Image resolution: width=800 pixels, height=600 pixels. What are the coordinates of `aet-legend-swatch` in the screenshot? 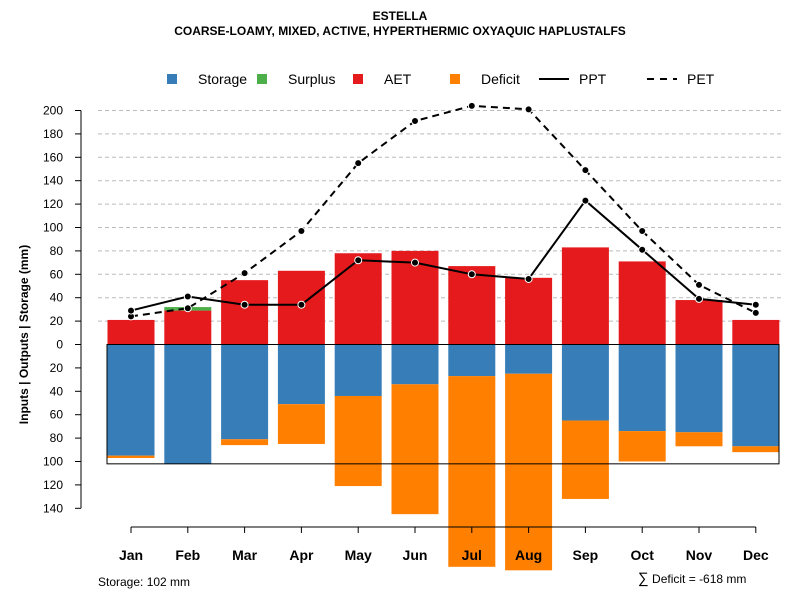 It's located at (358, 79).